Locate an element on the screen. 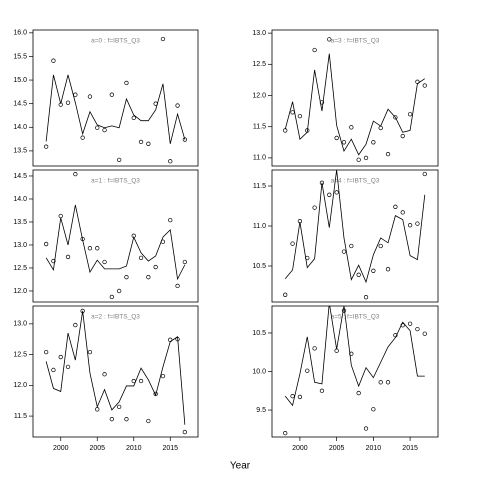  y-tick-label: 15.5 is located at coordinates (20, 56).